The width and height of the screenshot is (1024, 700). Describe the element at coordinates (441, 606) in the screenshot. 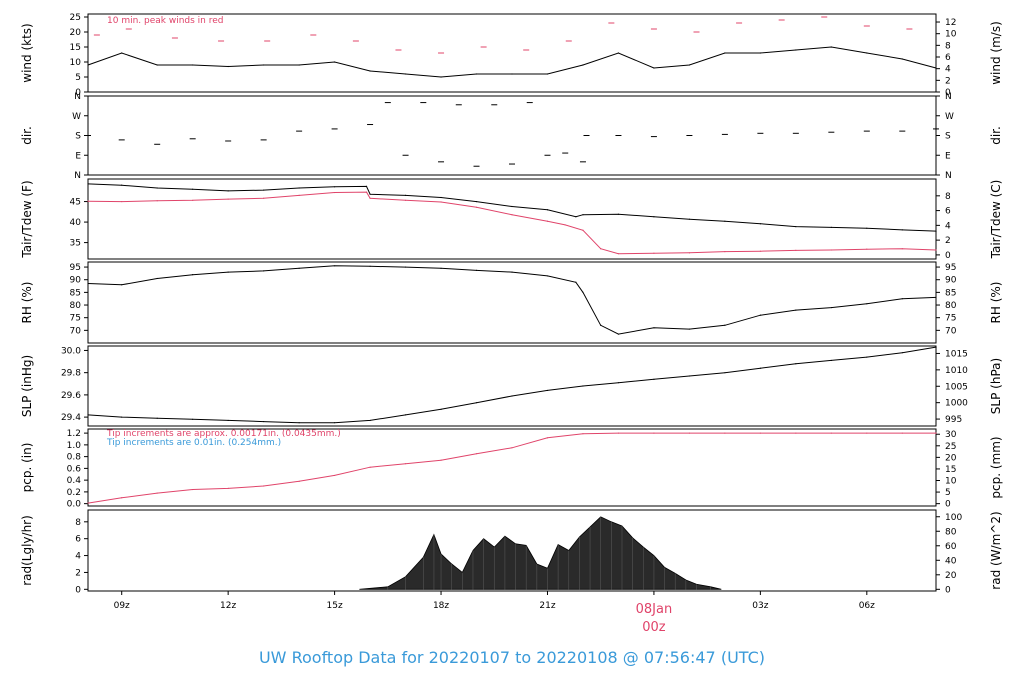

I see `x-tick-label: 18z` at that location.